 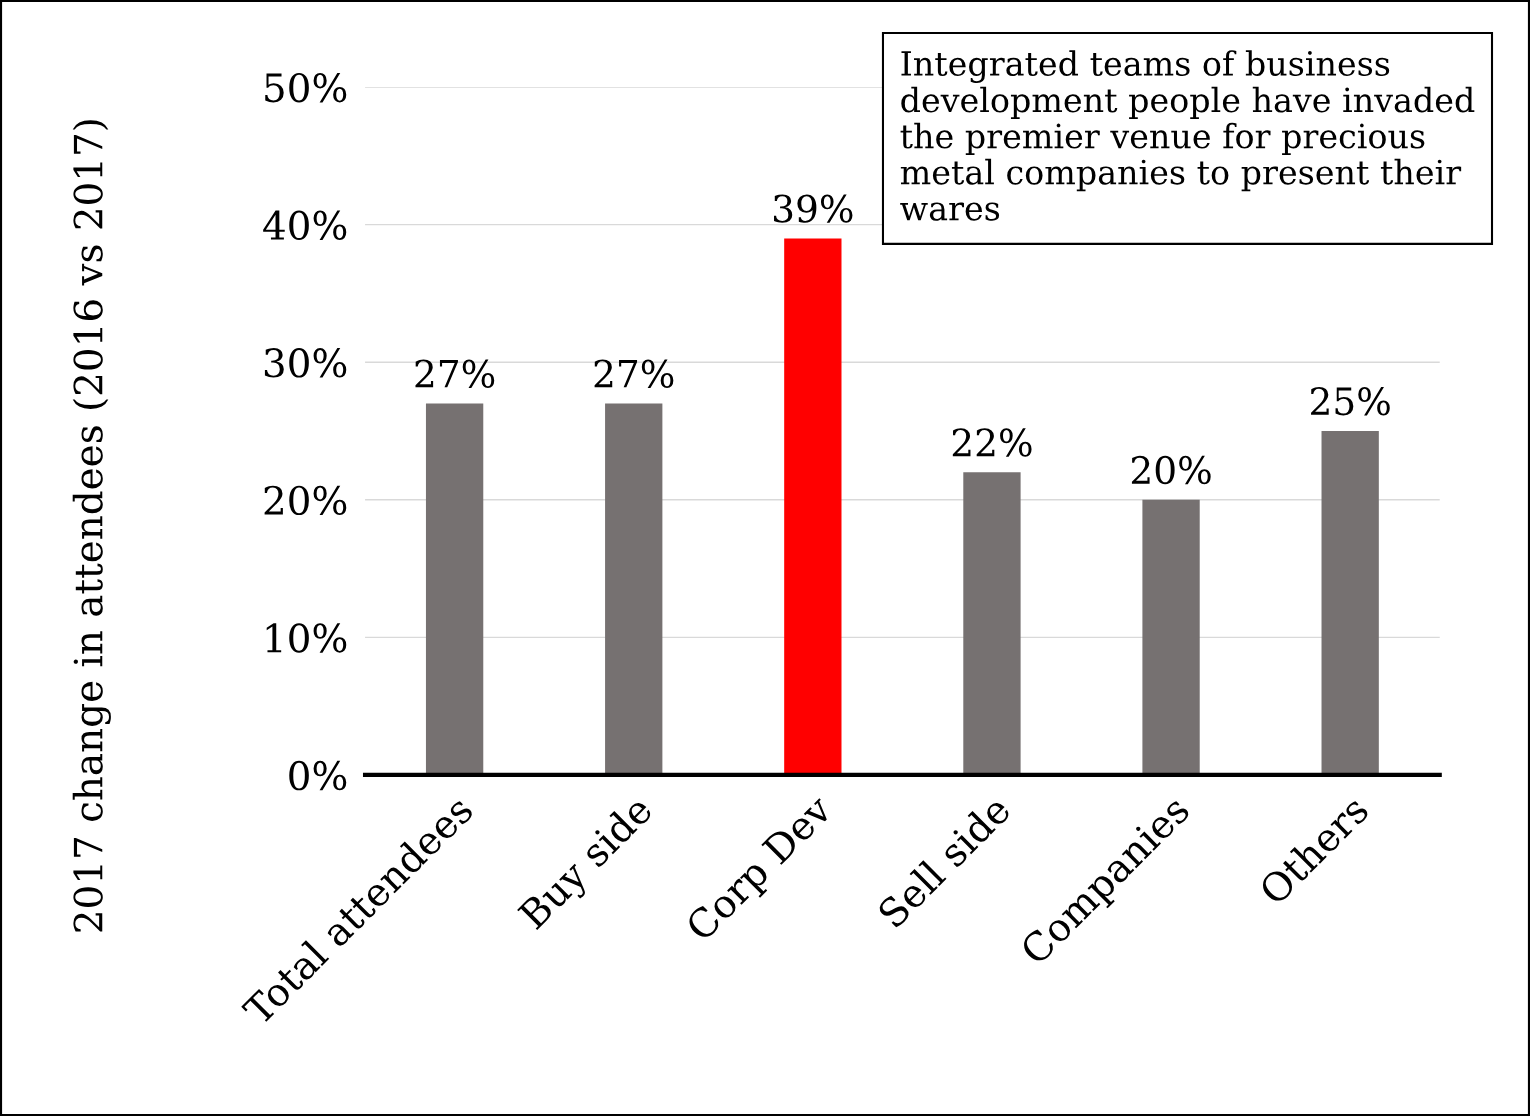 I want to click on data-label: 39%, so click(x=813, y=208).